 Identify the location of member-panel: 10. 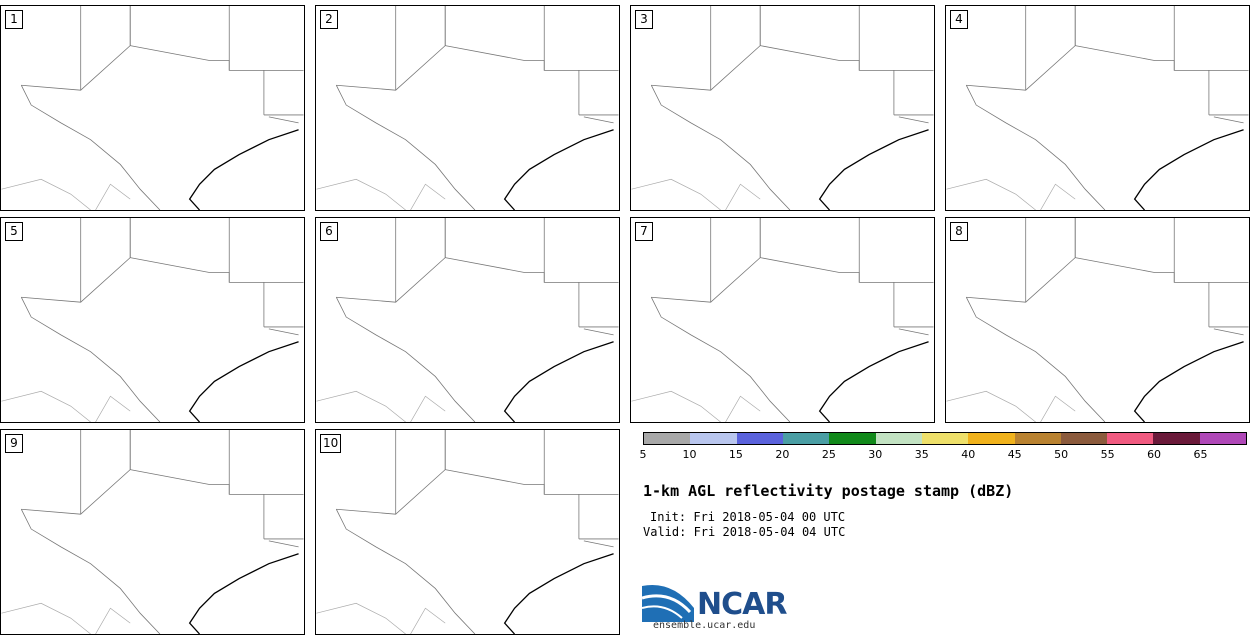
(467, 532).